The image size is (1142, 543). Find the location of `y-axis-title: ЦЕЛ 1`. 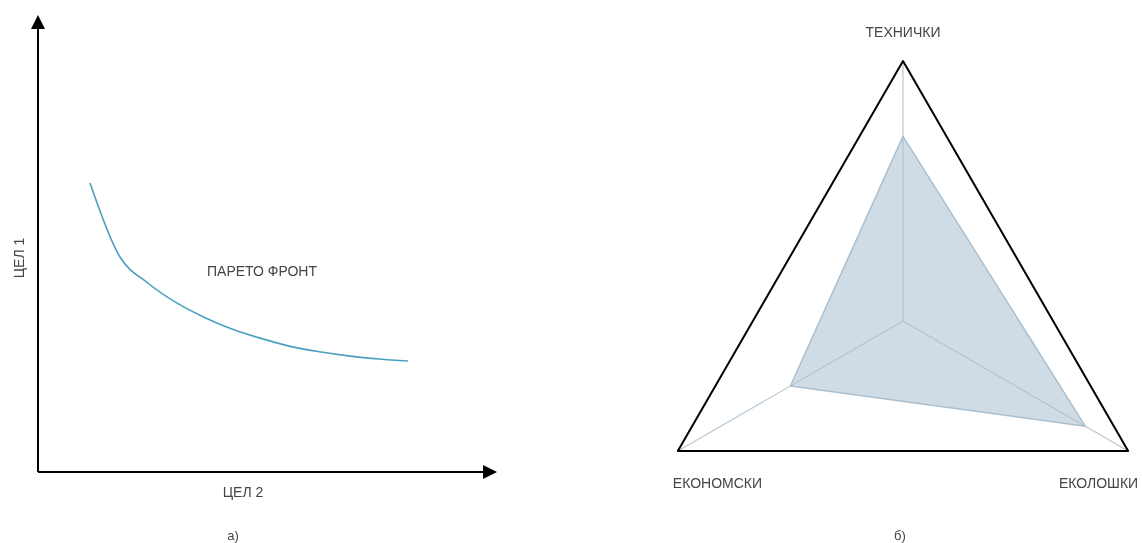

y-axis-title: ЦЕЛ 1 is located at coordinates (19, 258).